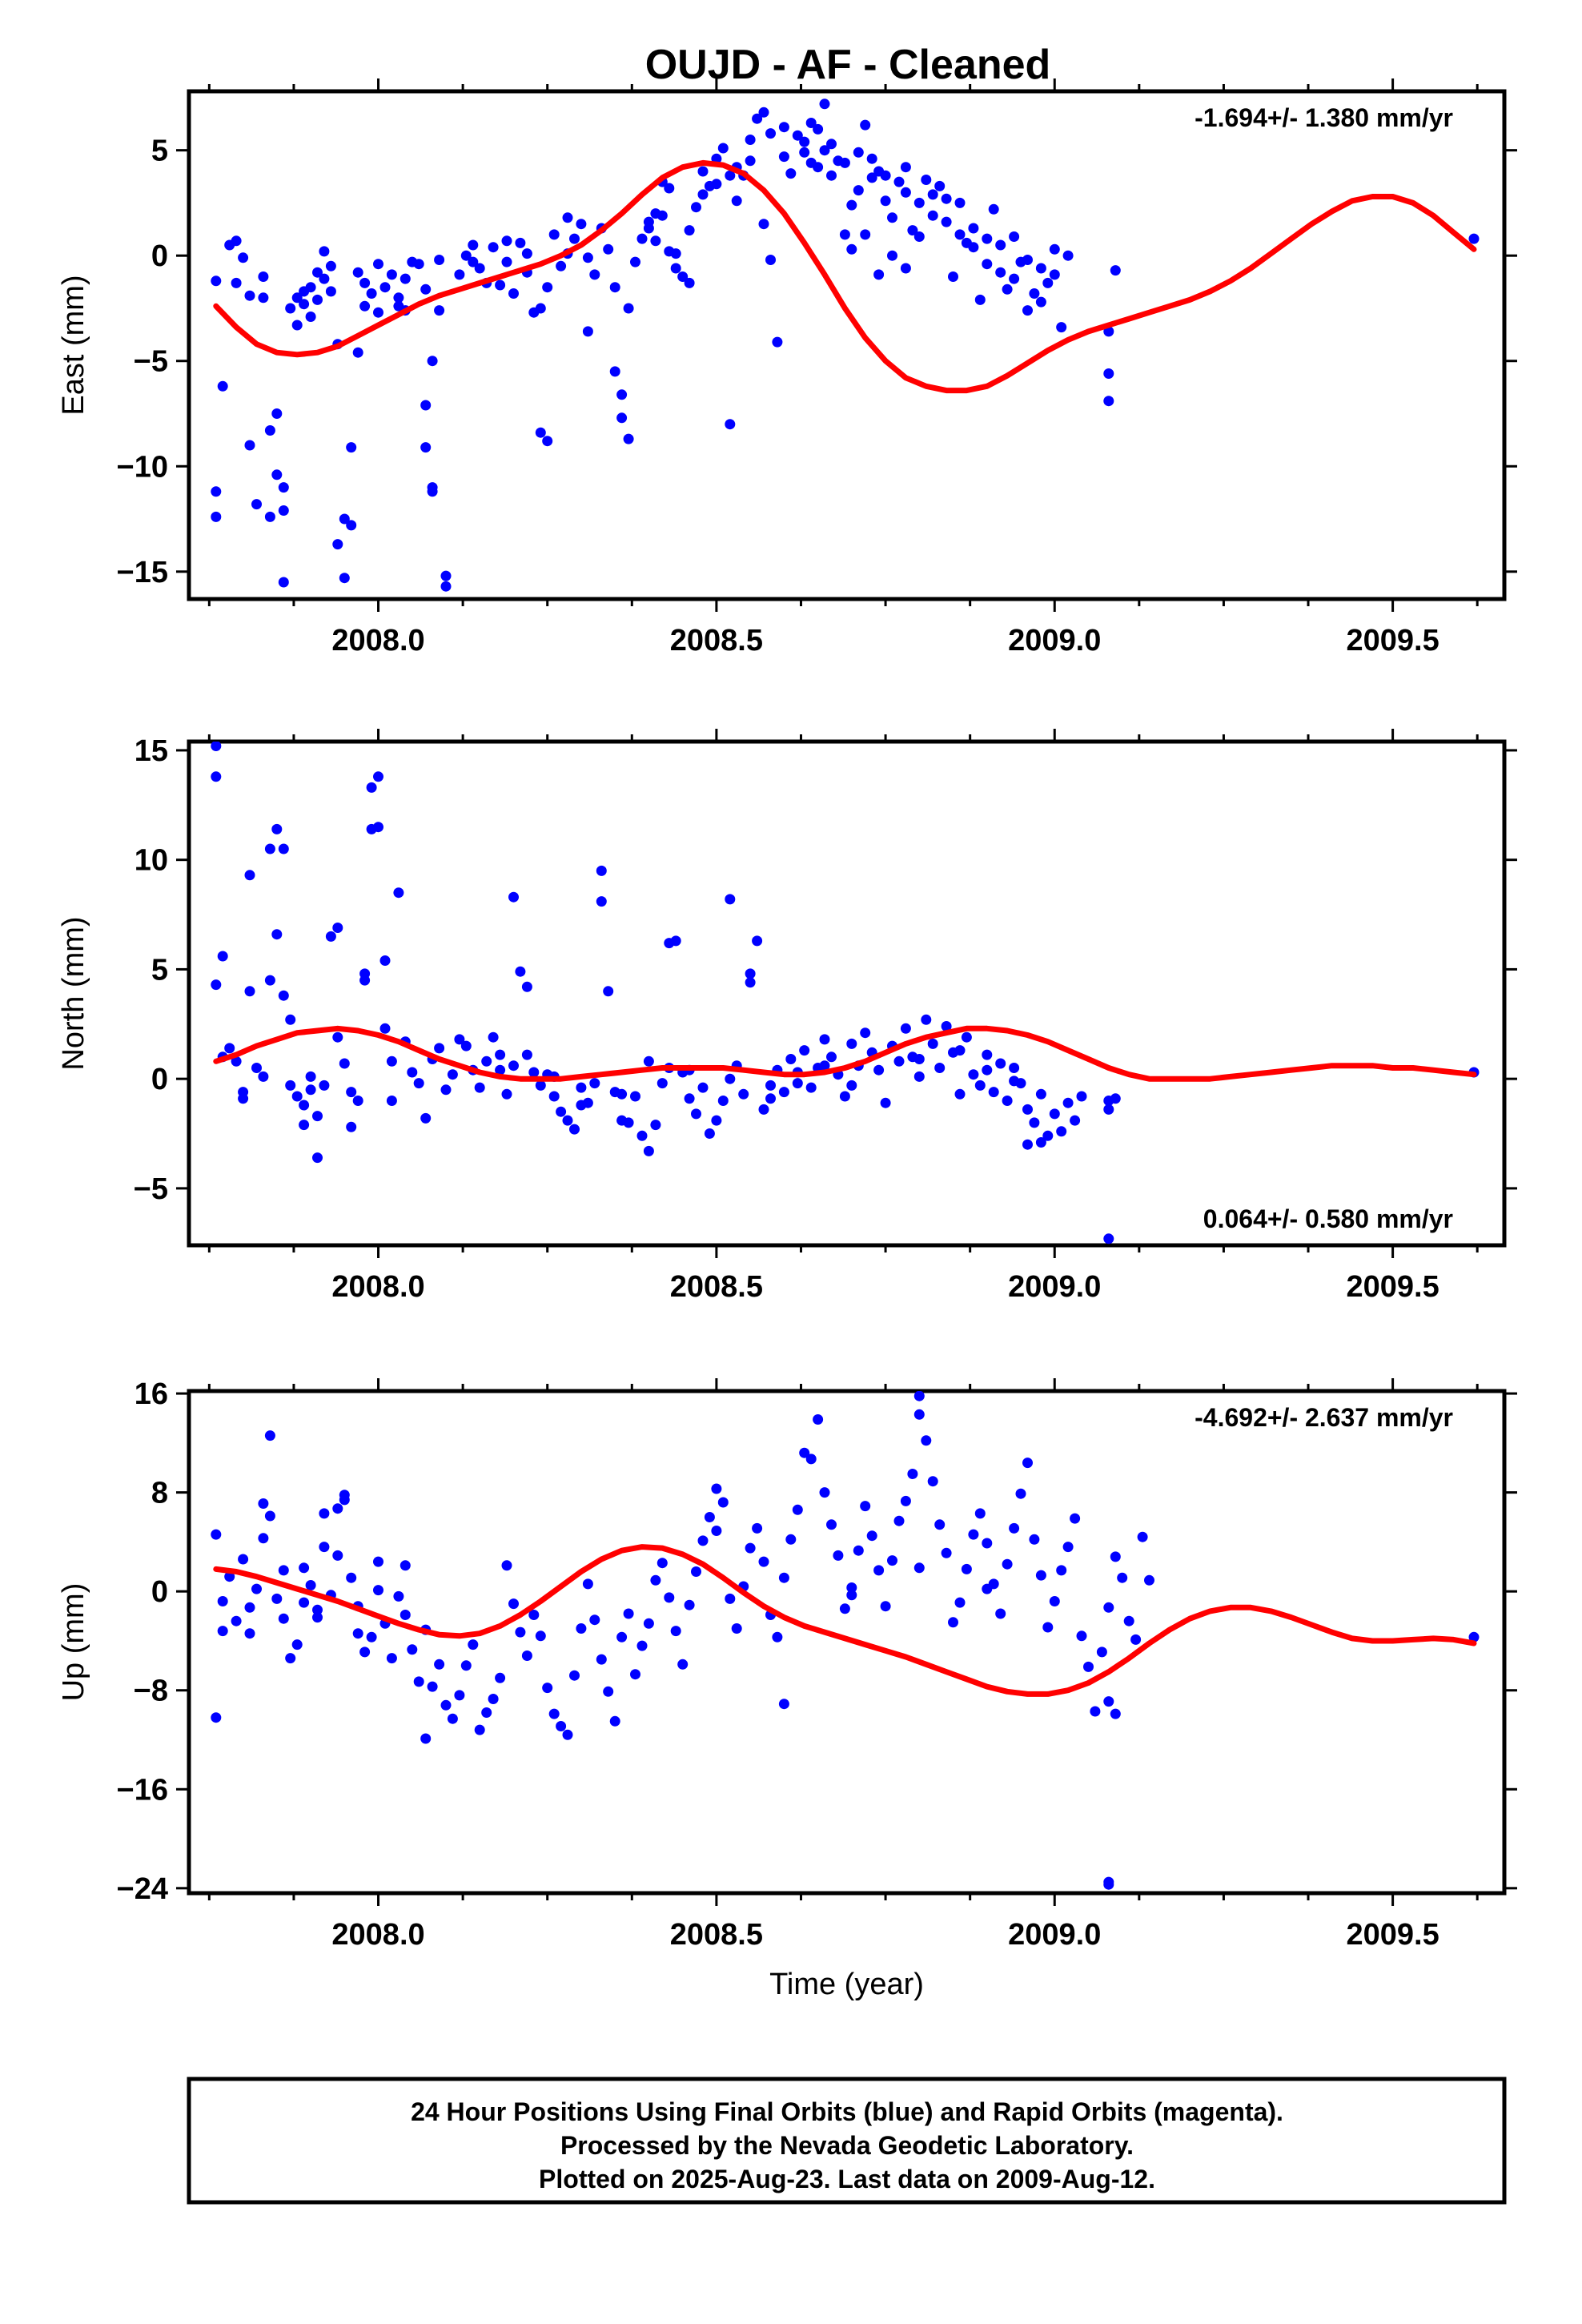 The width and height of the screenshot is (1582, 2324). What do you see at coordinates (142, 572) in the screenshot?
I see `y-tick-label: −15` at bounding box center [142, 572].